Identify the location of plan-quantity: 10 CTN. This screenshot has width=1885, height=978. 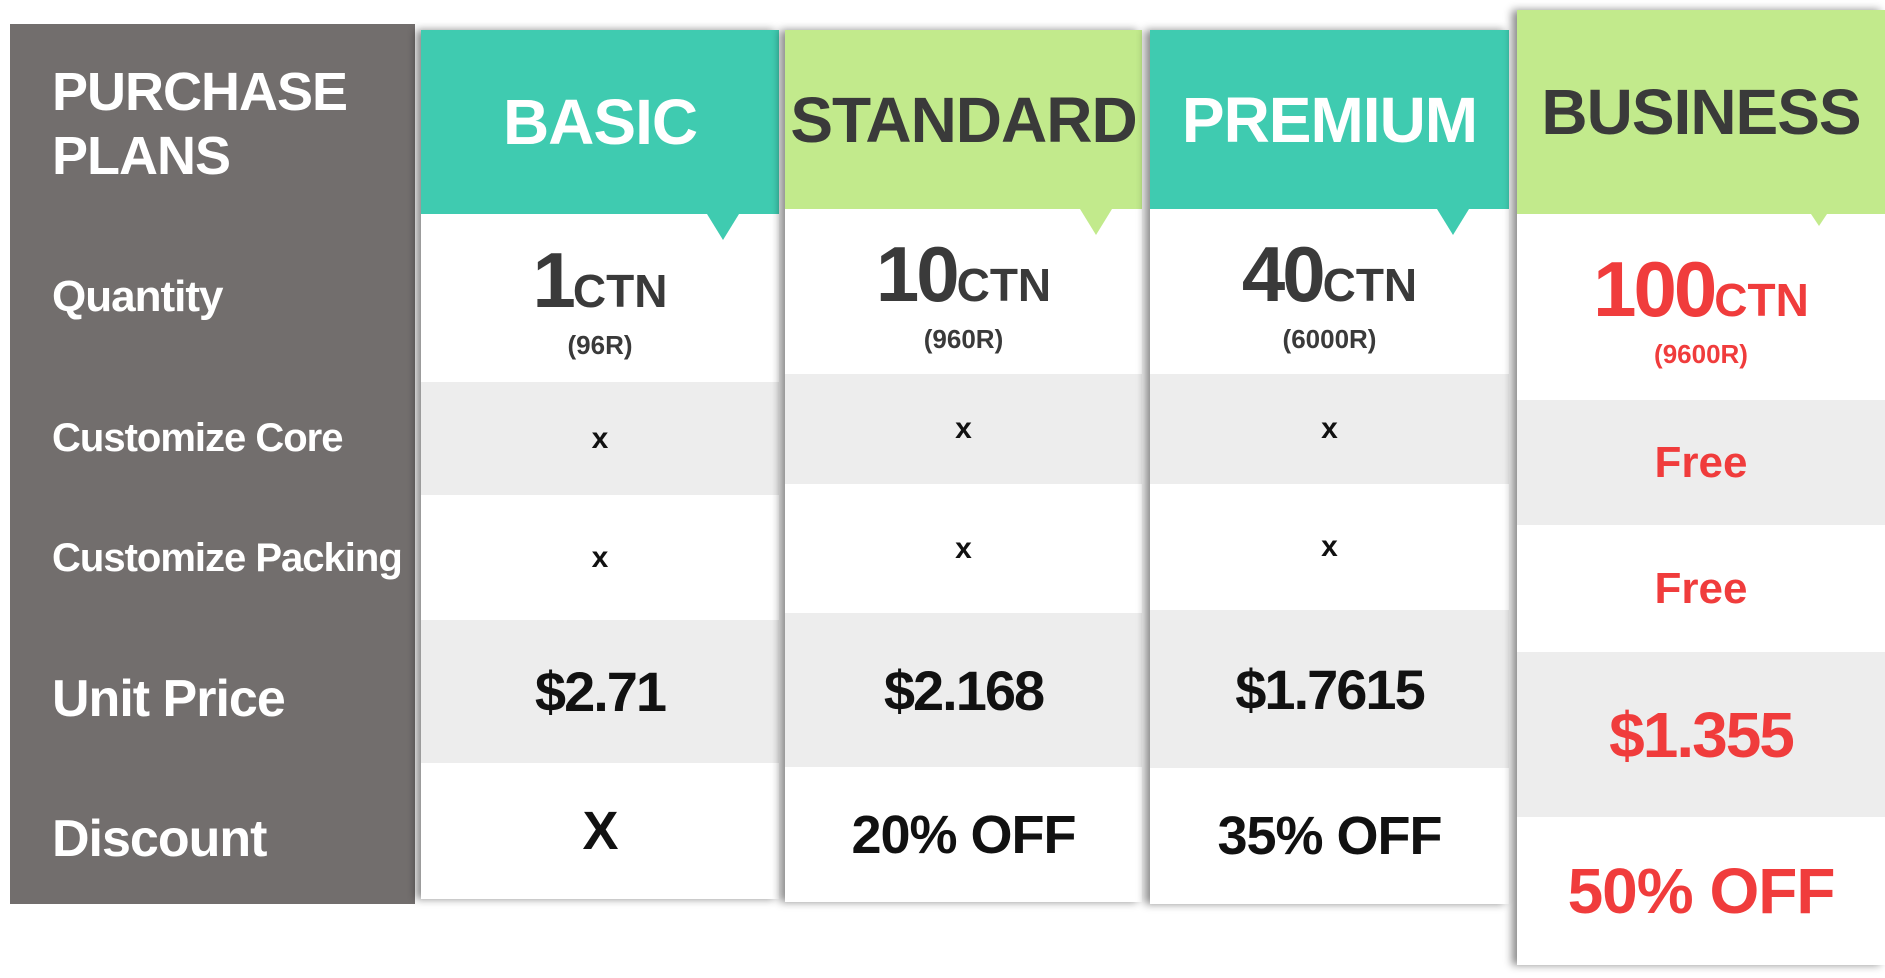
(963, 273).